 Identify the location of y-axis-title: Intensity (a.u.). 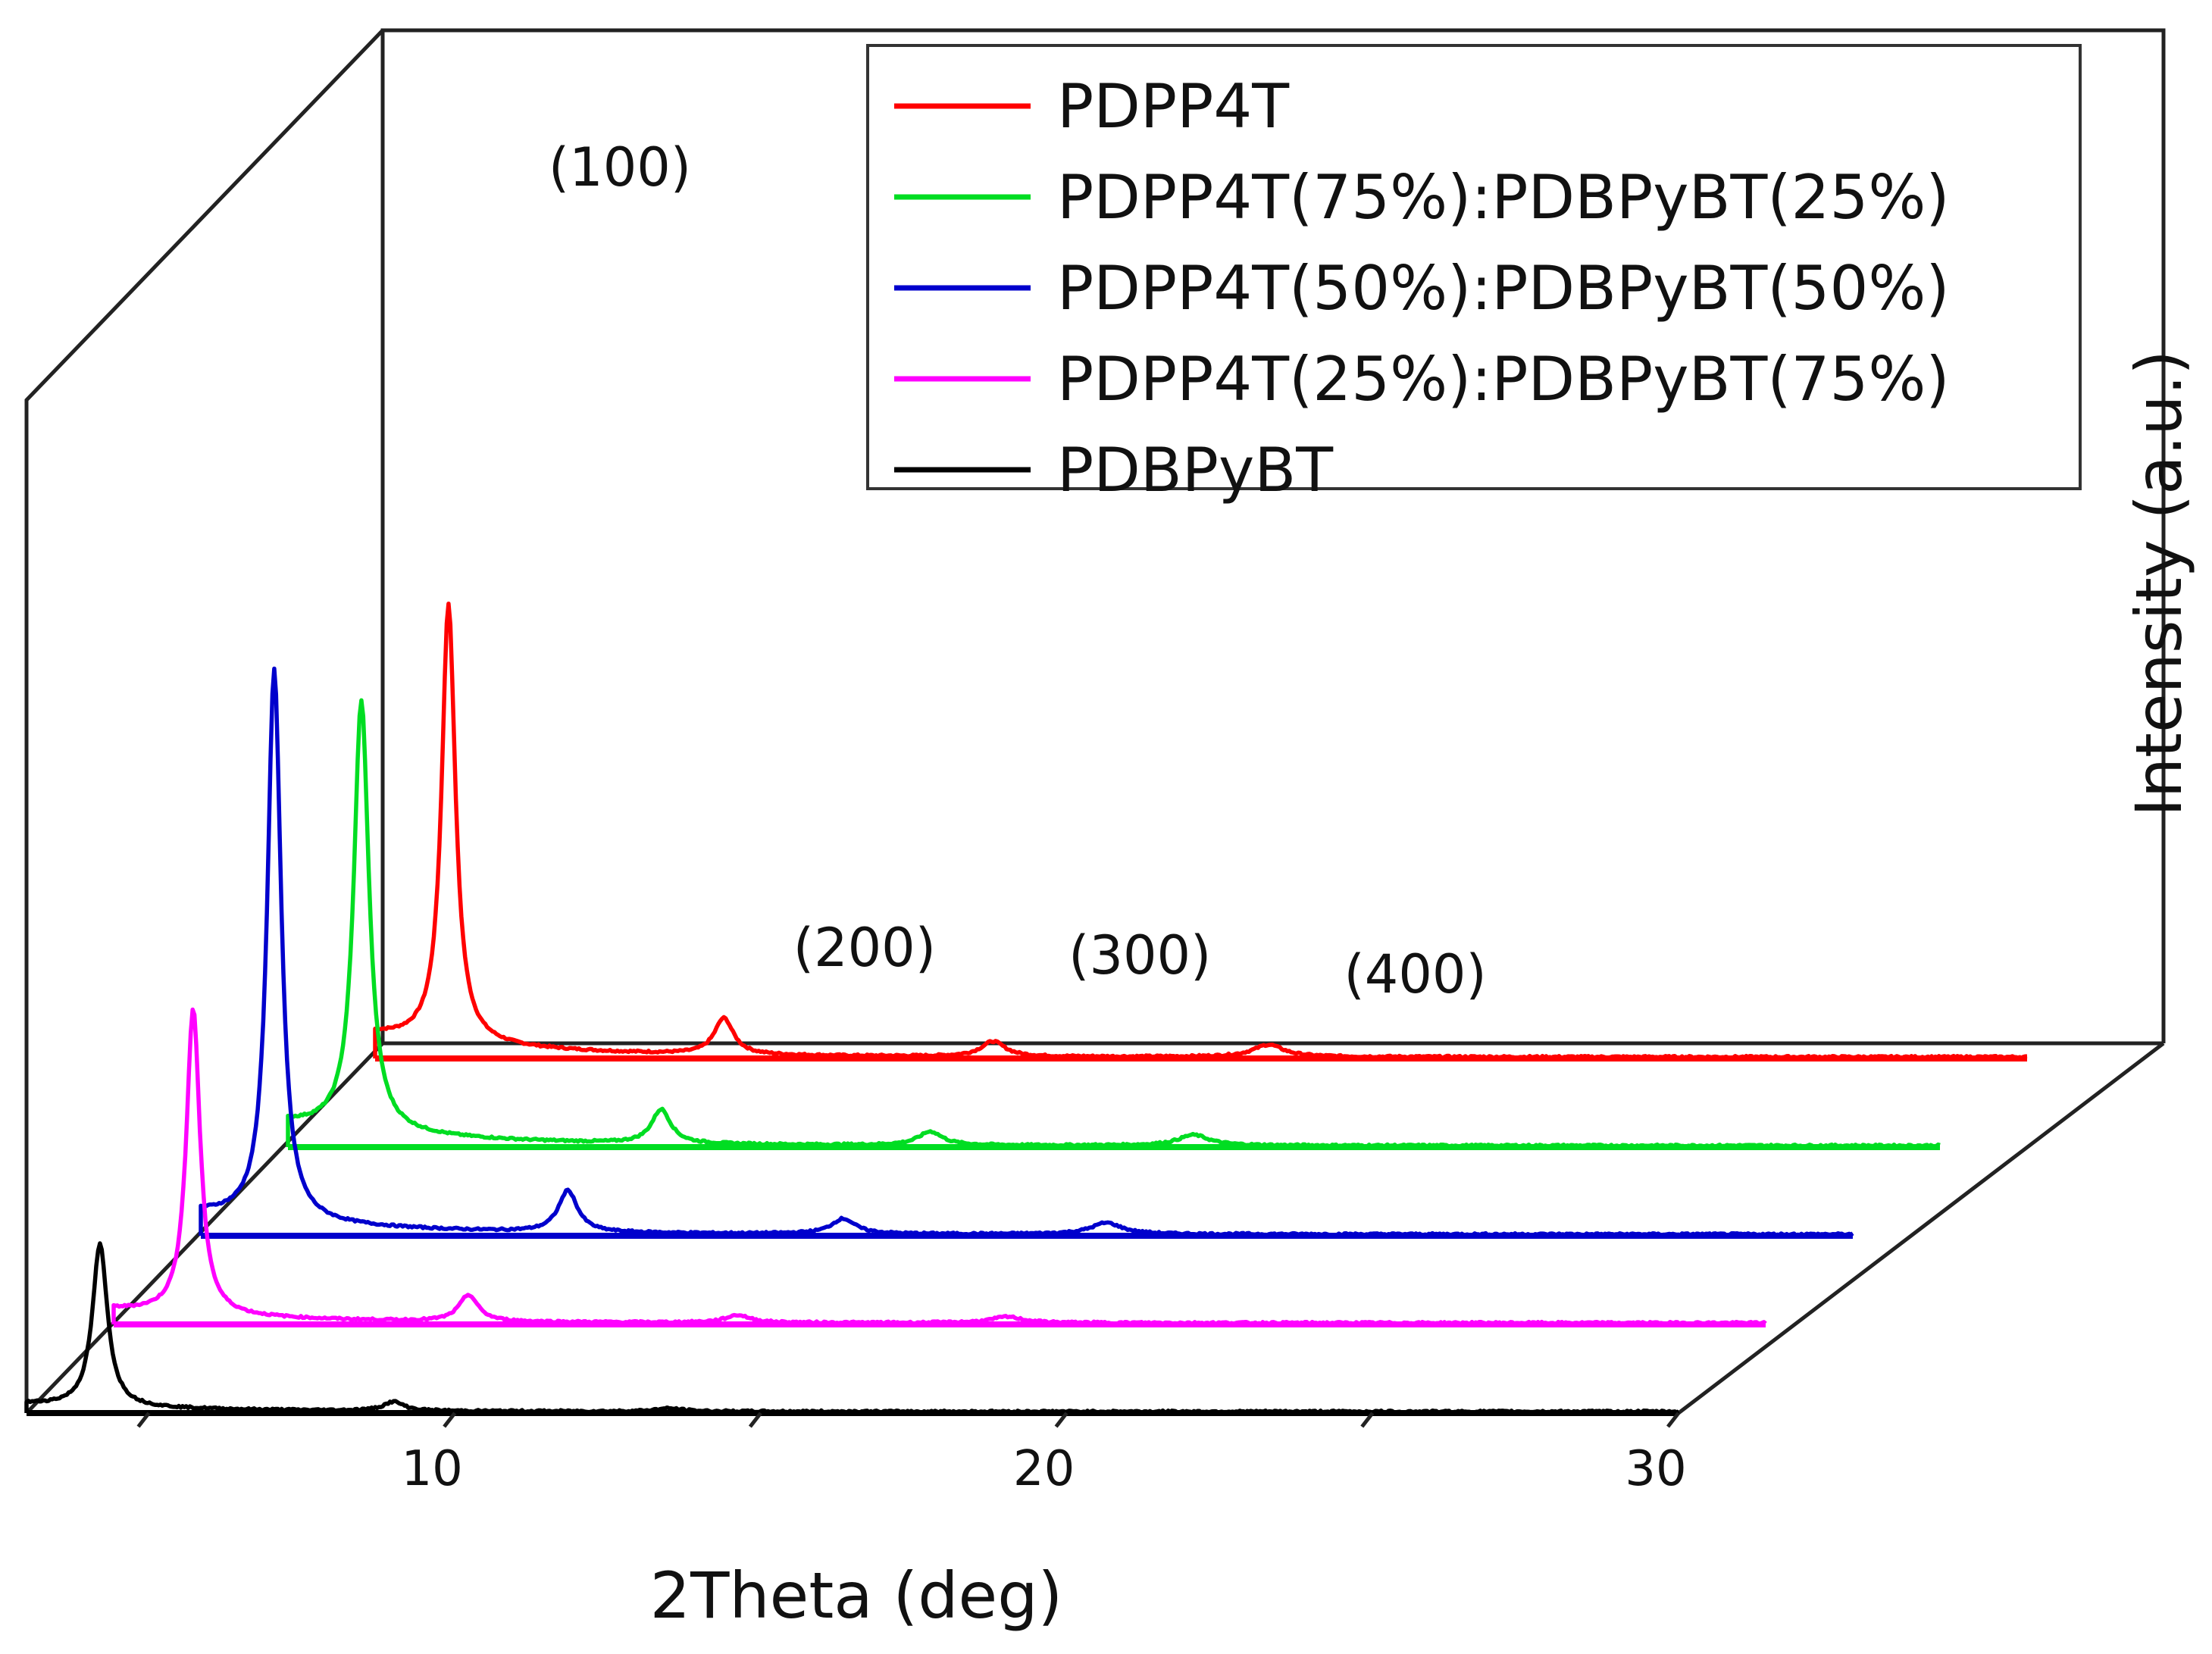
(2159, 583).